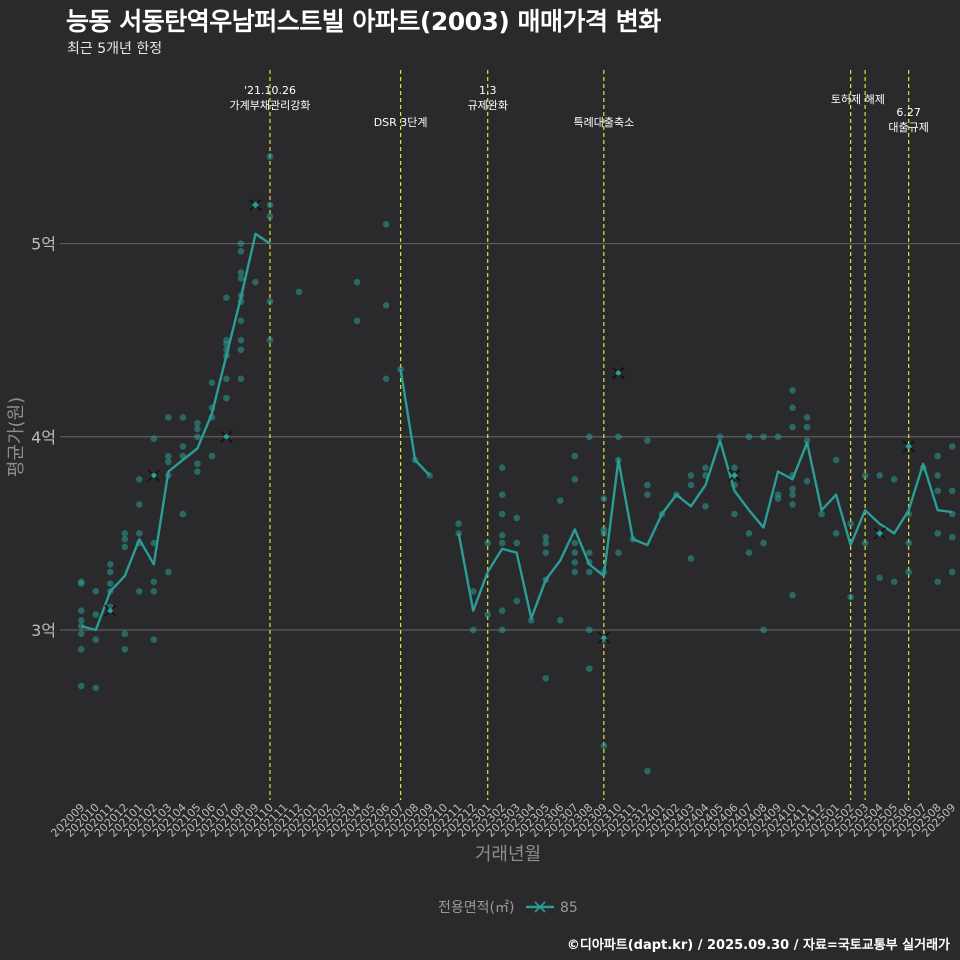 This screenshot has height=960, width=960. Describe the element at coordinates (508, 908) in the screenshot. I see `legend: 전용면적(㎡) 85` at that location.